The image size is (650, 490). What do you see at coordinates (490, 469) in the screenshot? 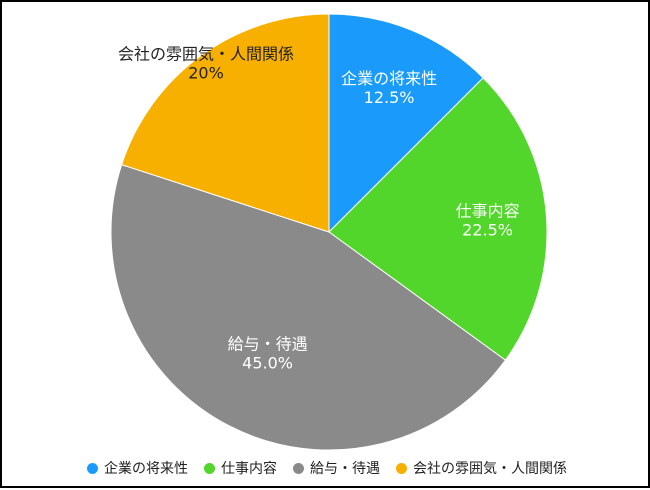
I see `legend-label: 会社の雰囲気・人間関係` at bounding box center [490, 469].